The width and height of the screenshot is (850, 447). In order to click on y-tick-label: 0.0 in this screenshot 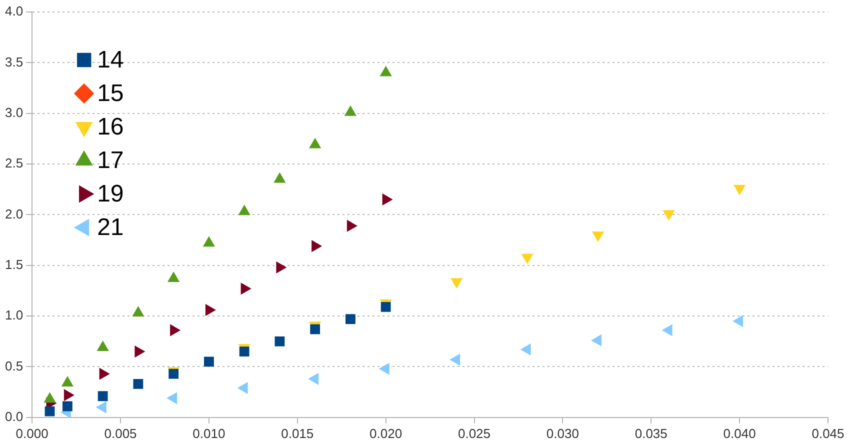, I will do `click(14, 416)`.